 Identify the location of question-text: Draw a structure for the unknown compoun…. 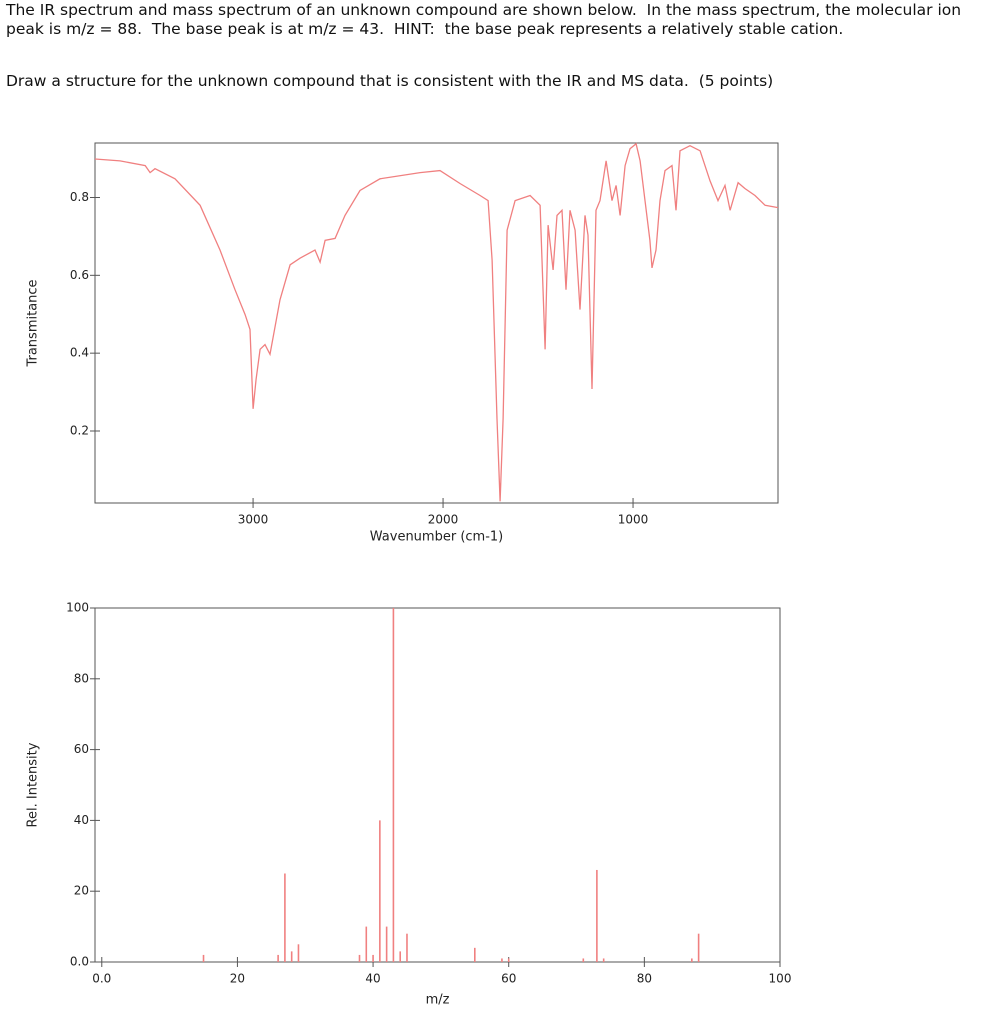
(390, 81).